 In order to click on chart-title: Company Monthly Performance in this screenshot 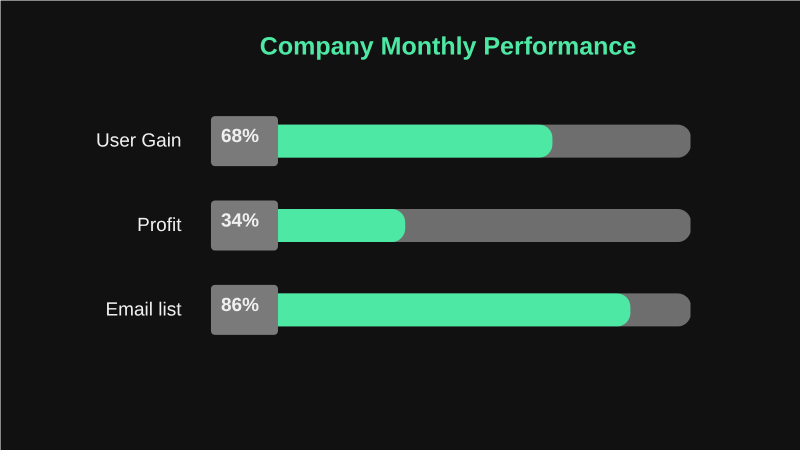, I will do `click(448, 46)`.